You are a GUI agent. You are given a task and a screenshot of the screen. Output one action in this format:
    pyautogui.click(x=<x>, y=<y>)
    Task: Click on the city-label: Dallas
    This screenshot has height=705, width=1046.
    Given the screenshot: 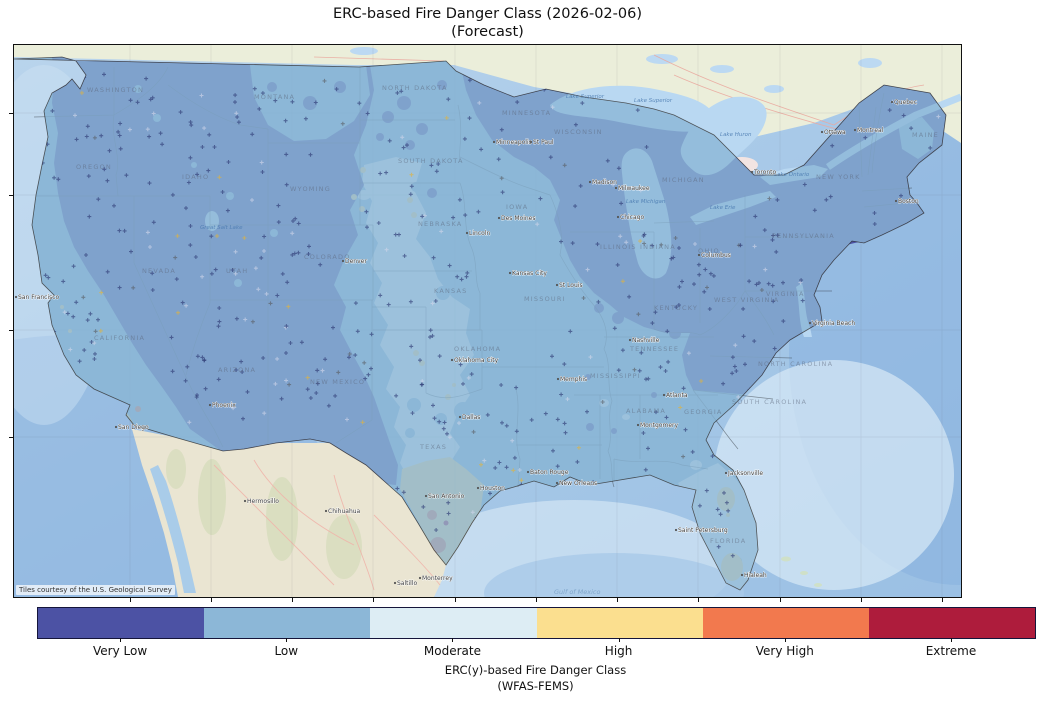 What is the action you would take?
    pyautogui.click(x=471, y=417)
    